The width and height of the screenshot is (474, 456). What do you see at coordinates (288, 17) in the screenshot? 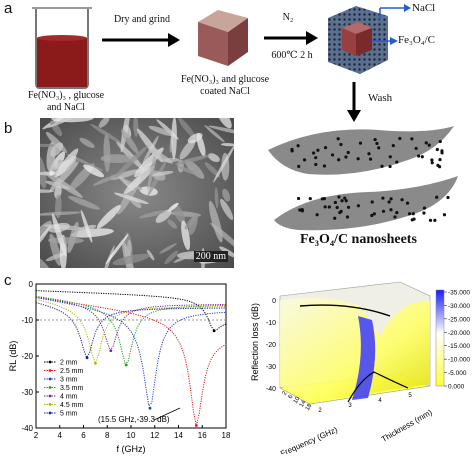
I see `step2-gas: N₂` at bounding box center [288, 17].